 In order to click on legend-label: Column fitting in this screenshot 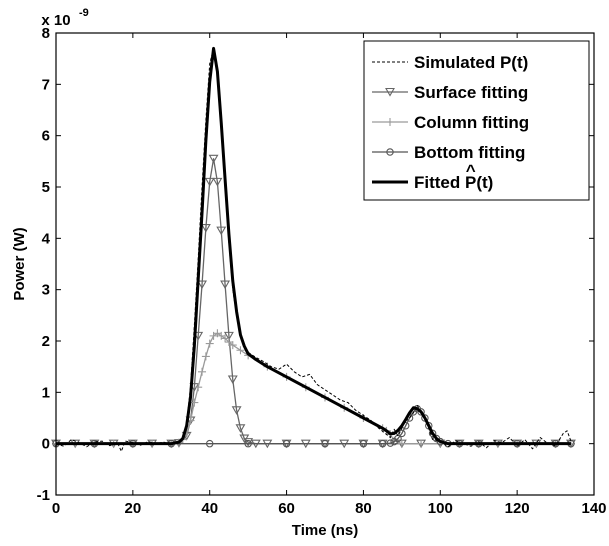, I will do `click(471, 122)`.